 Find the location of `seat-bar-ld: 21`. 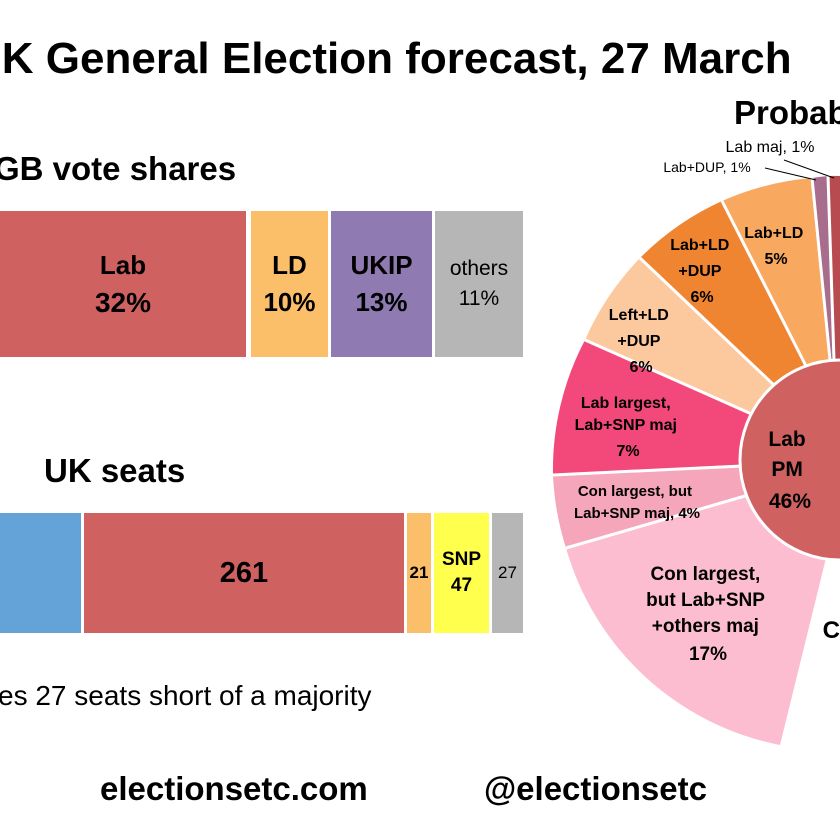

seat-bar-ld: 21 is located at coordinates (419, 573).